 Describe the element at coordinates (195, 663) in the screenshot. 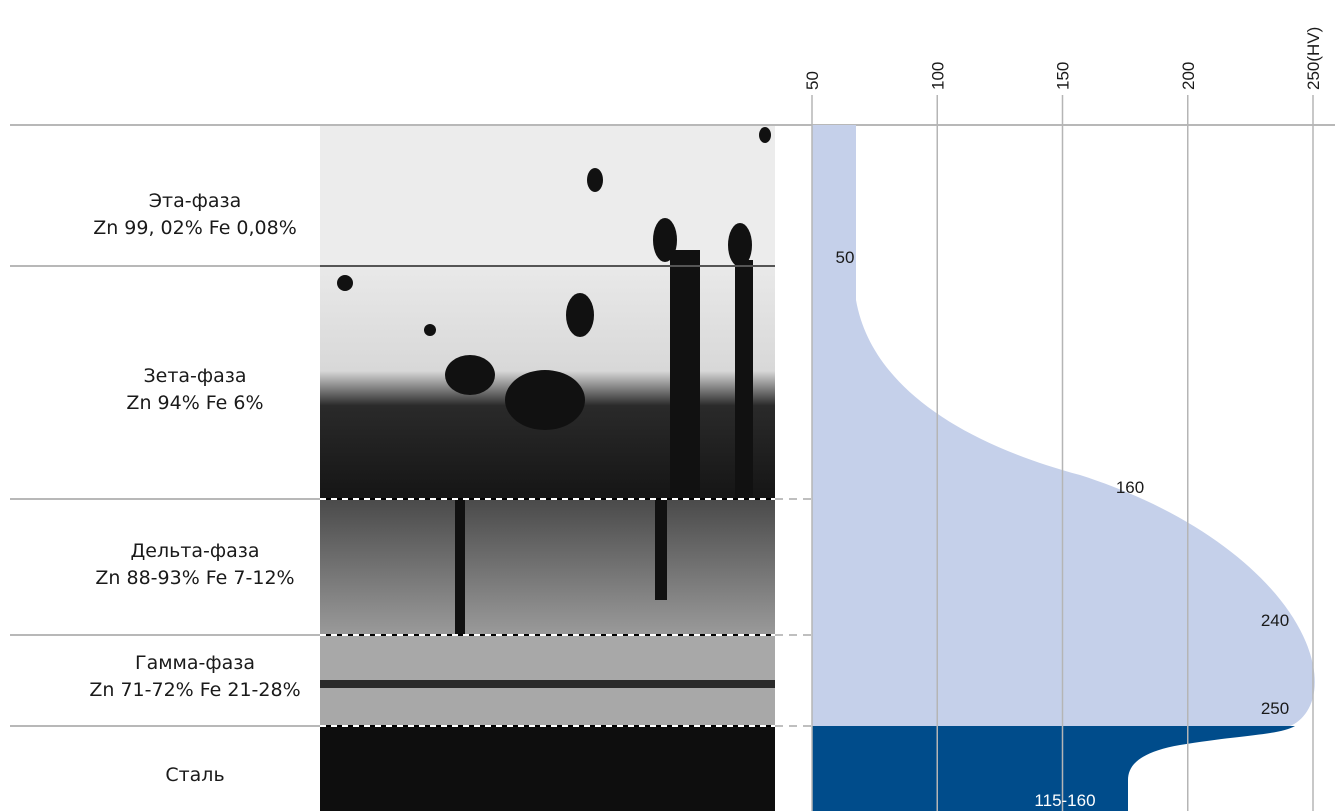

I see `layer-name: Гамма-фаза` at that location.